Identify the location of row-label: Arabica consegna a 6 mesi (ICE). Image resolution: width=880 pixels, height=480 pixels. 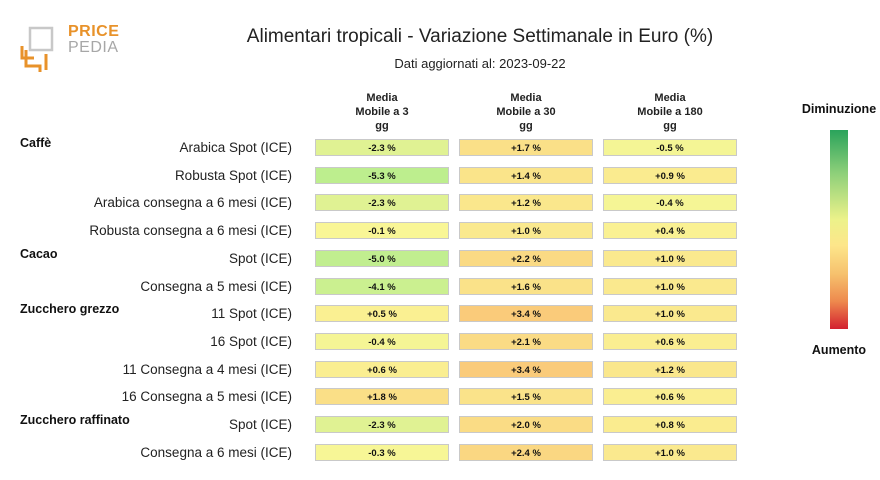
(192, 203).